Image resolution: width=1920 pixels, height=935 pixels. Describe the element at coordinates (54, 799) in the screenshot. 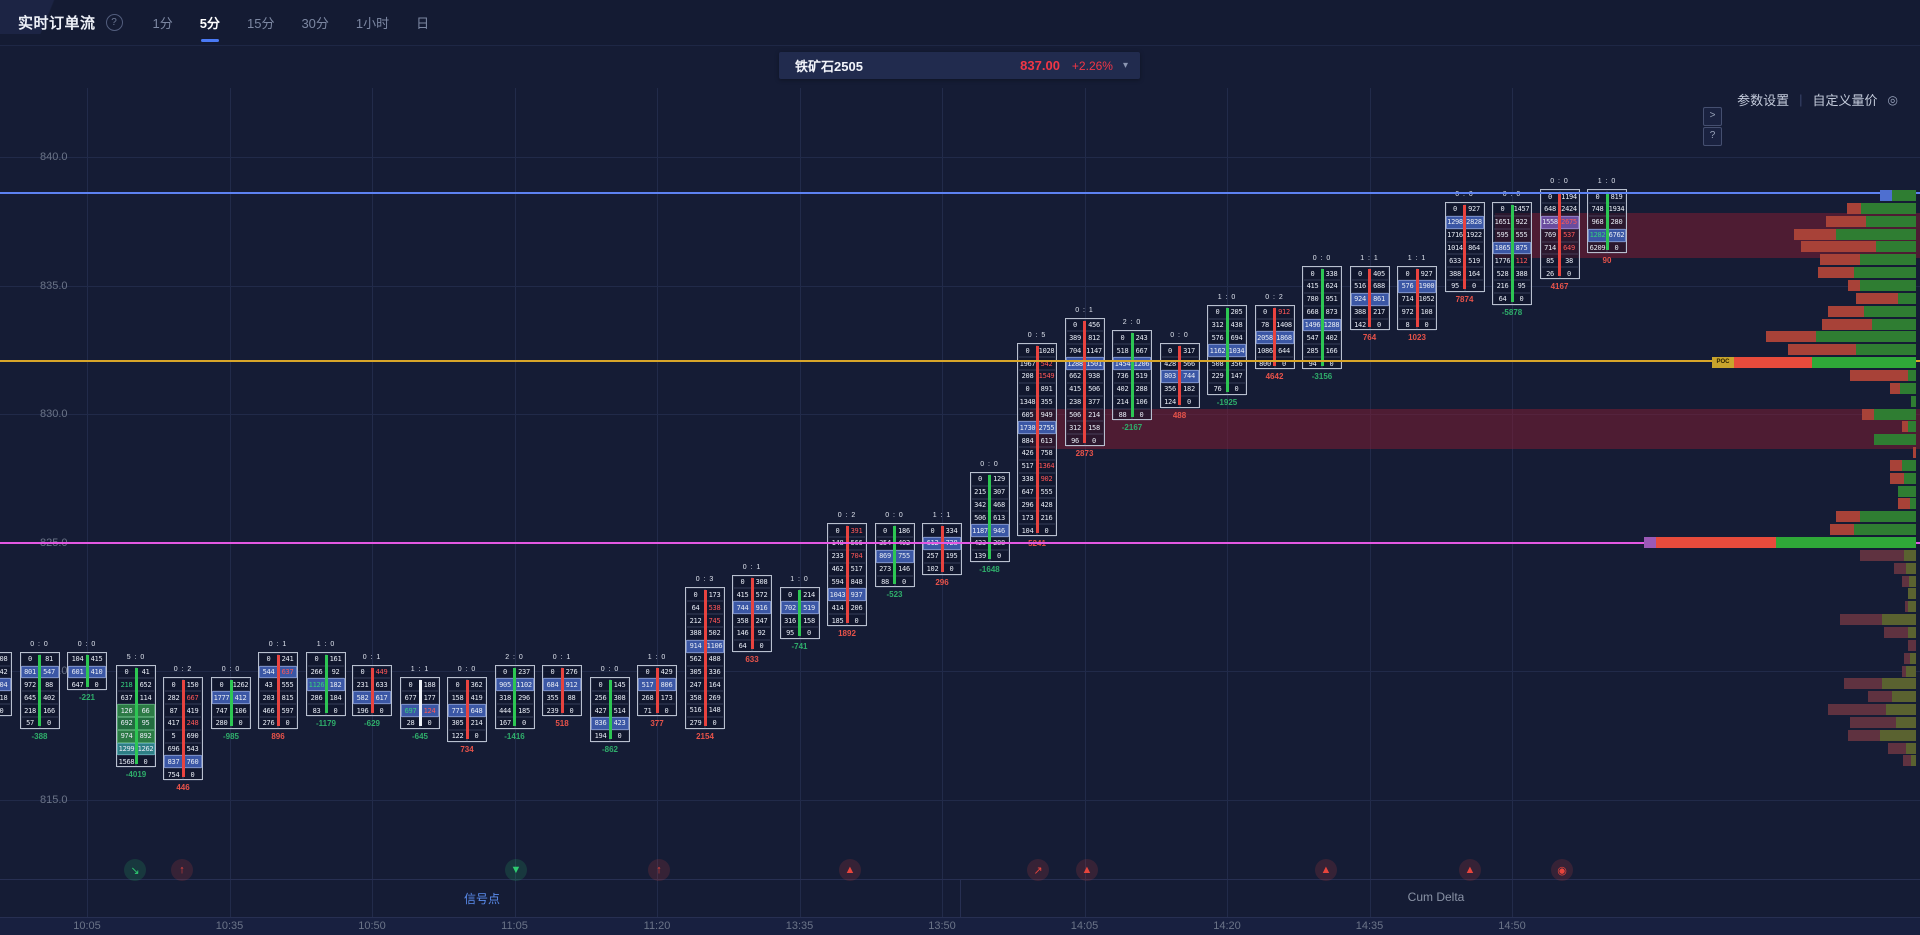

I see `price-axis-label: 815.0` at that location.